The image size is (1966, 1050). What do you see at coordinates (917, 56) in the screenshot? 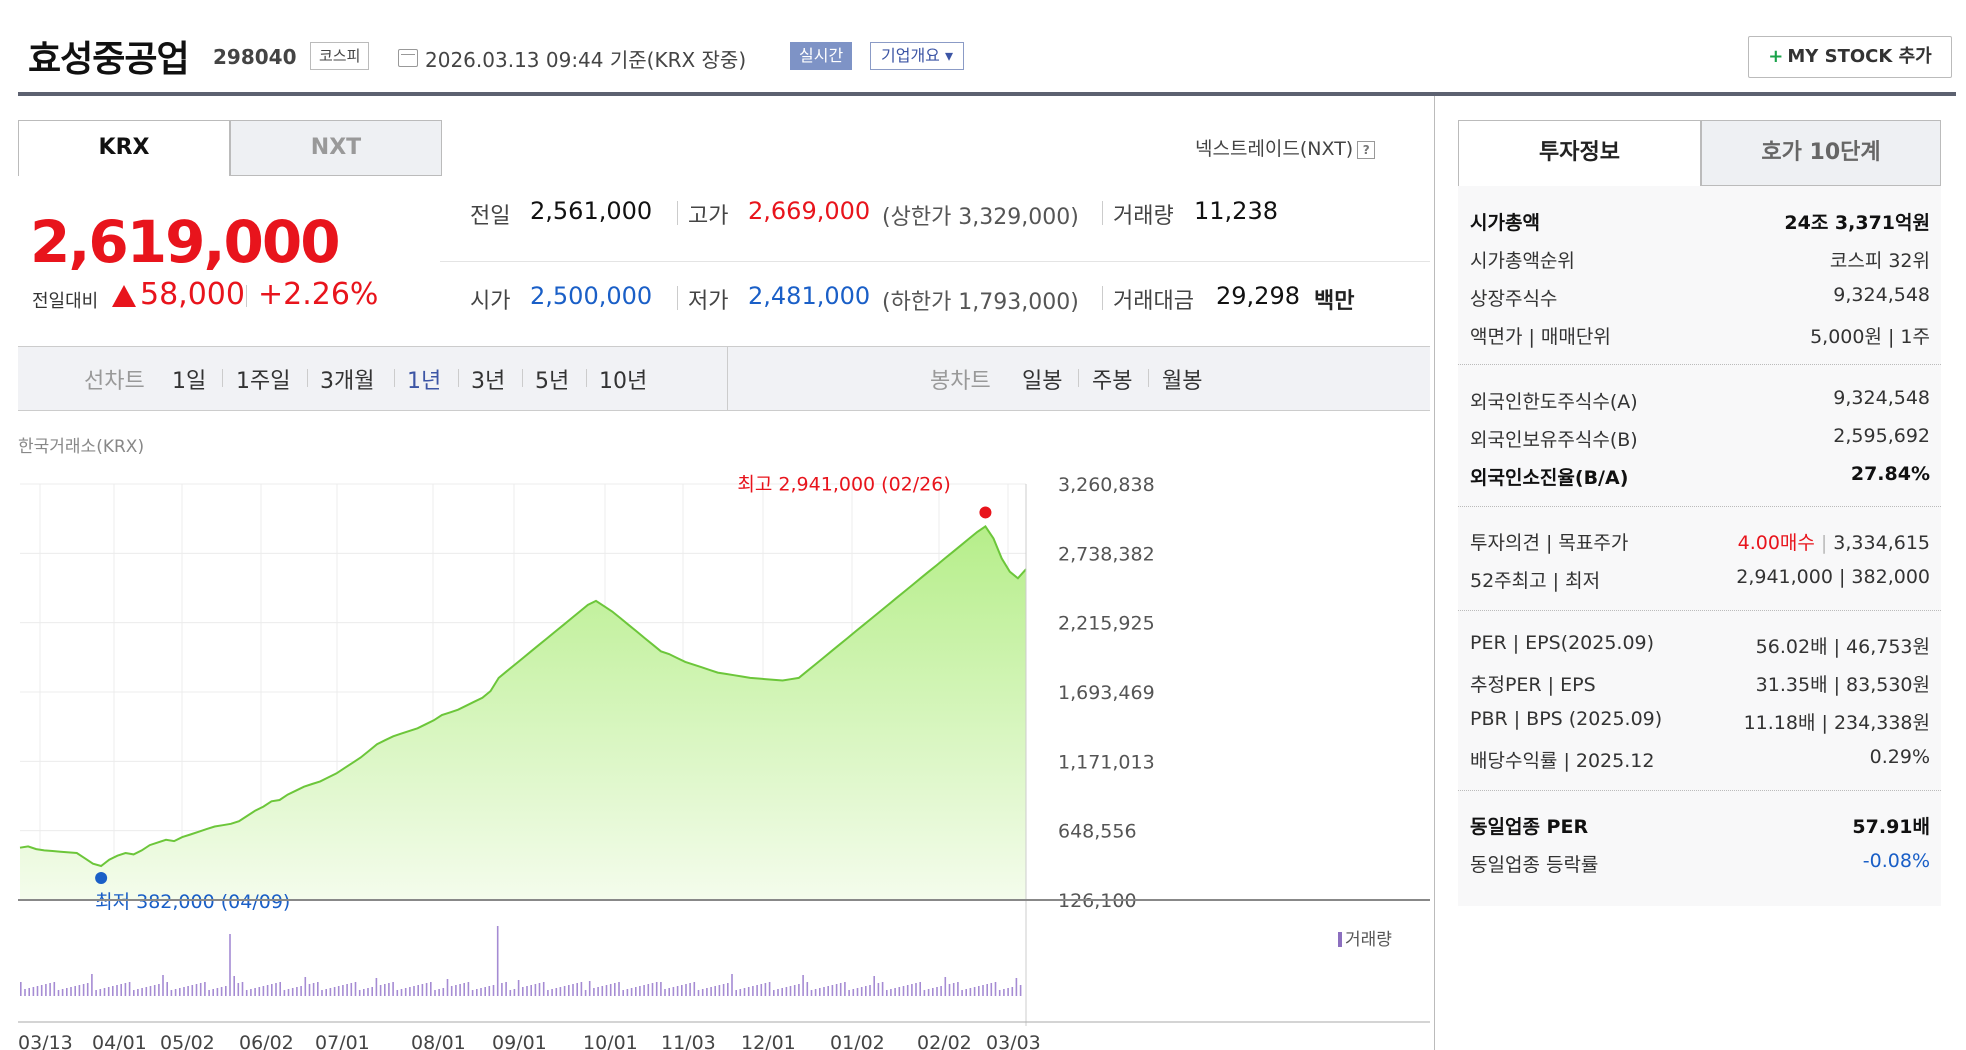
I see `company-overview-dropdown: 기업개요 ▾` at bounding box center [917, 56].